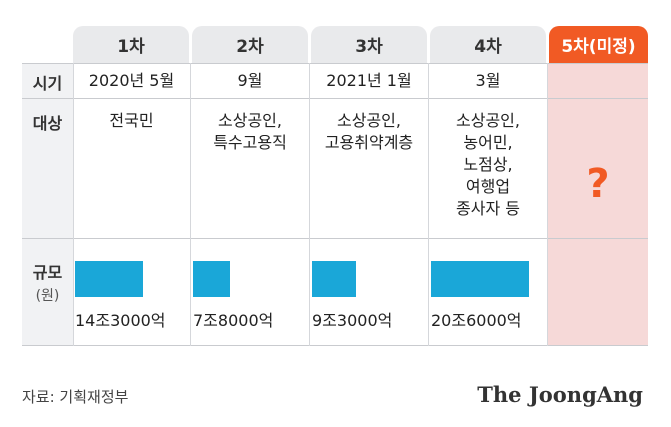 The width and height of the screenshot is (671, 427). What do you see at coordinates (250, 142) in the screenshot?
I see `target-line: 특수고용직` at bounding box center [250, 142].